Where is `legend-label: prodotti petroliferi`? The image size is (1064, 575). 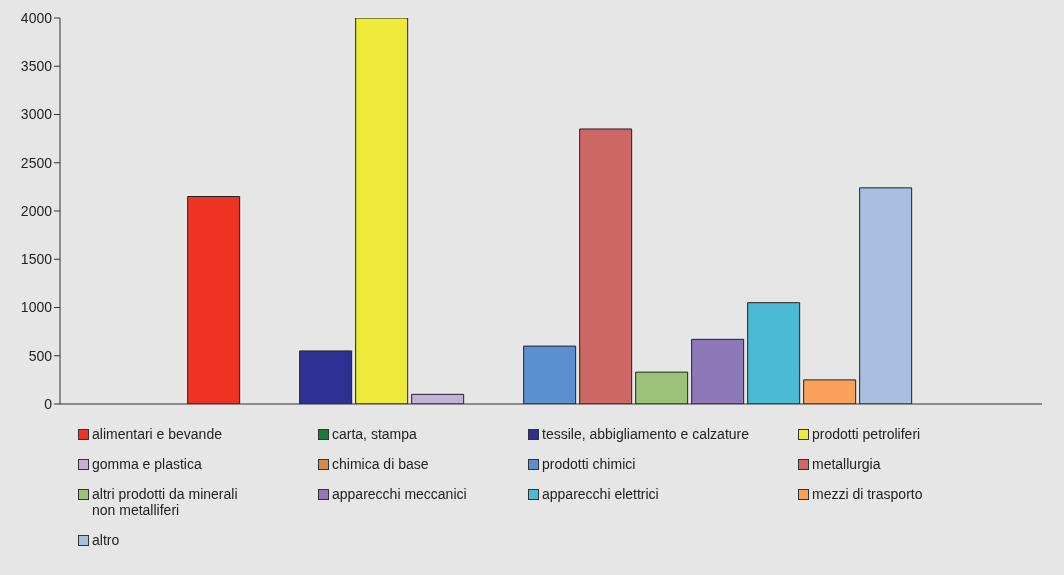 legend-label: prodotti petroliferi is located at coordinates (866, 434).